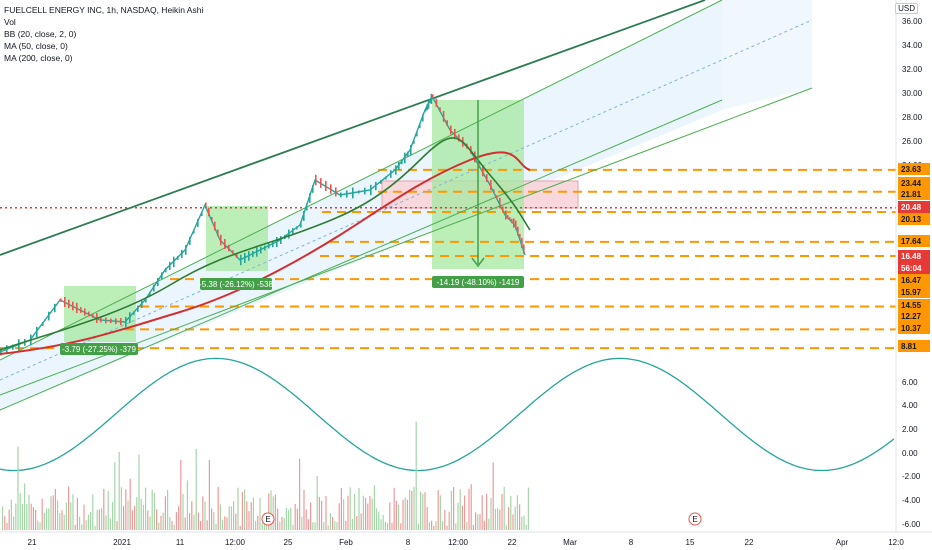  What do you see at coordinates (911, 219) in the screenshot?
I see `price-tag: 20.13` at bounding box center [911, 219].